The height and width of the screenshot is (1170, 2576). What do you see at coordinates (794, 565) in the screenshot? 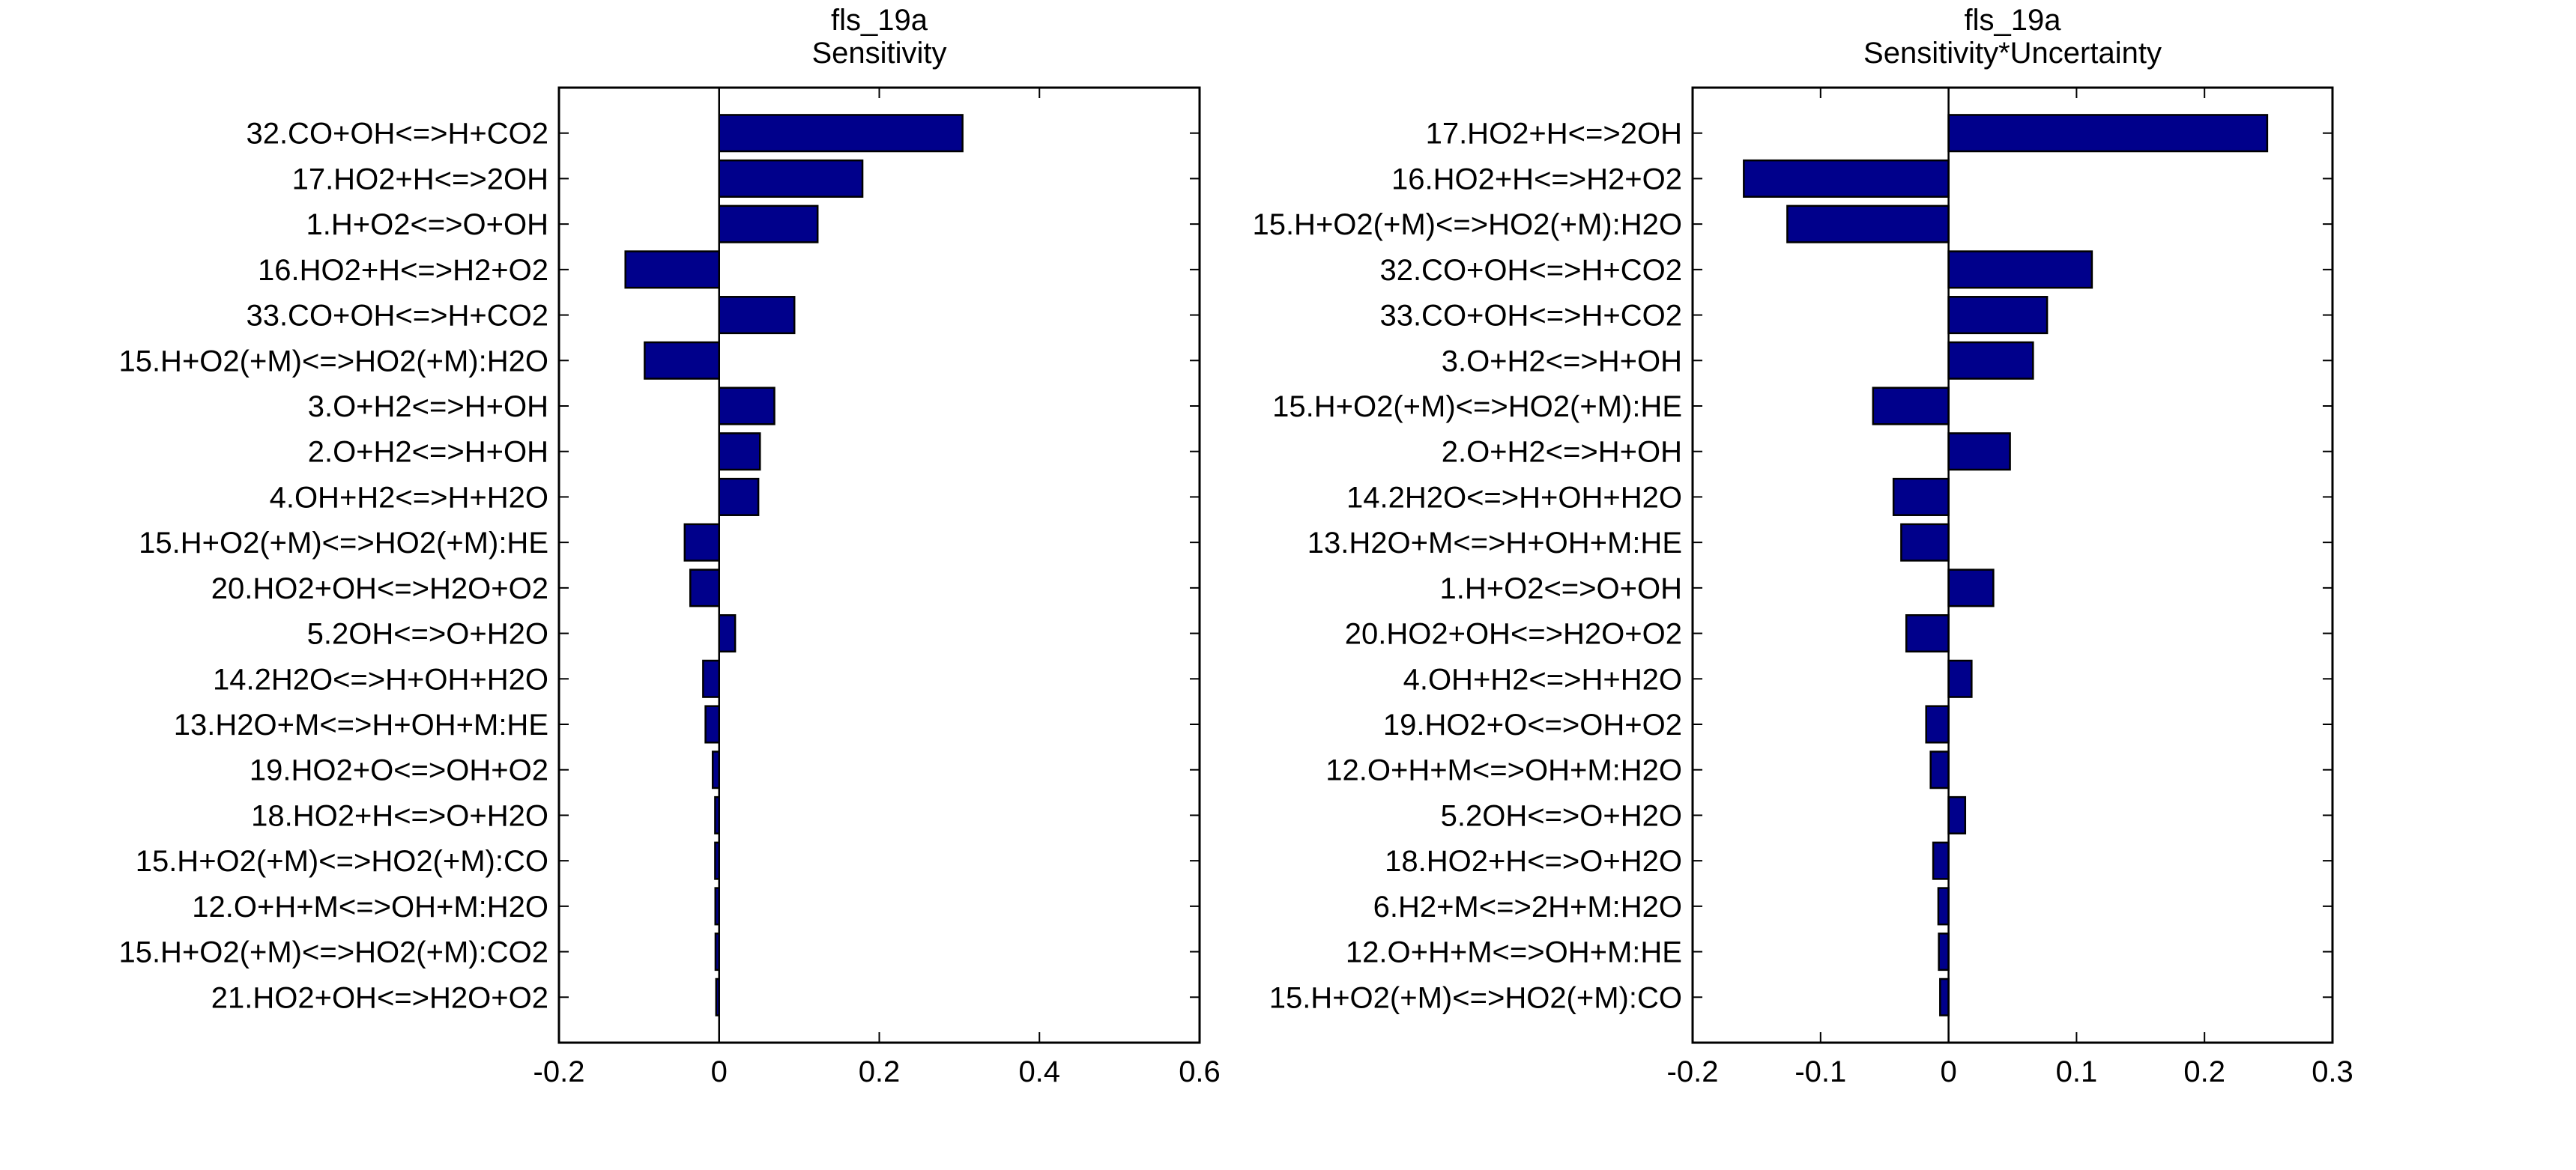
I see `bar-group` at bounding box center [794, 565].